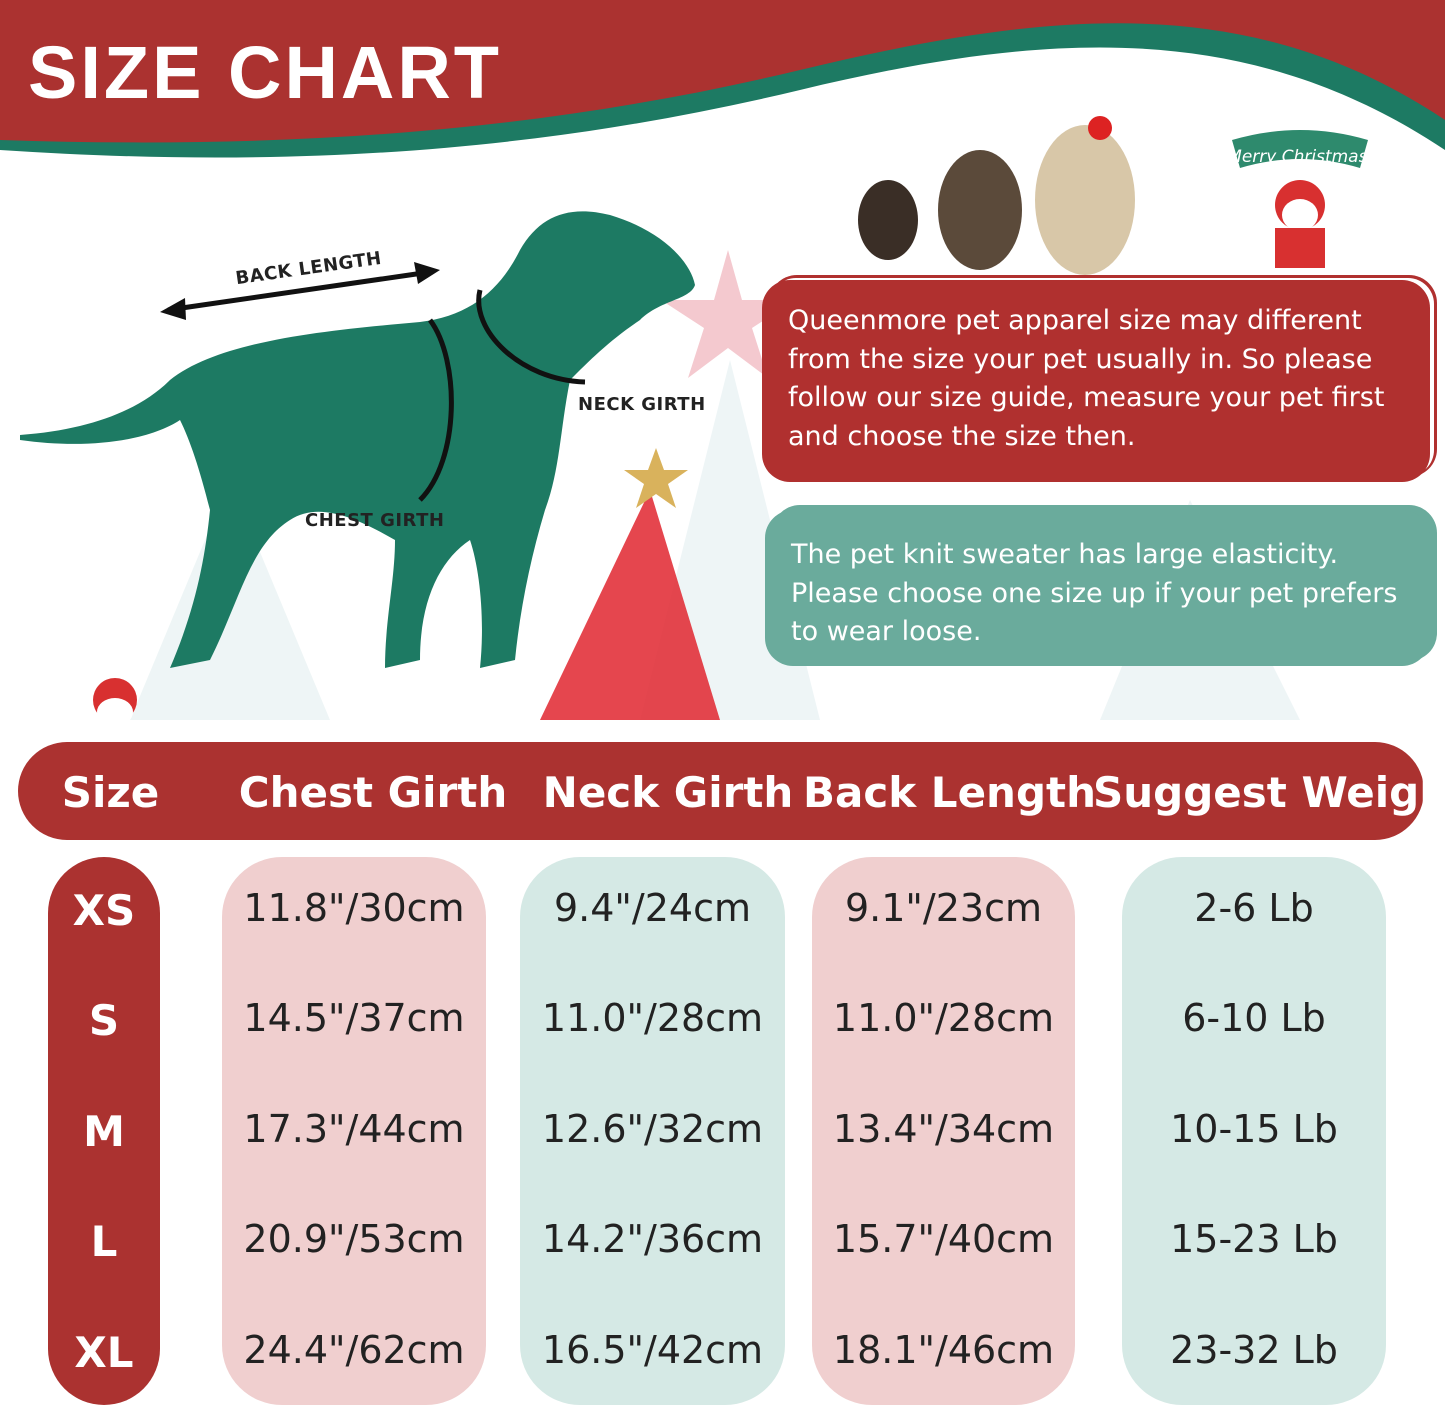 The width and height of the screenshot is (1445, 1409). I want to click on suggest-weight-cell: 10-15 Lb, so click(1254, 1129).